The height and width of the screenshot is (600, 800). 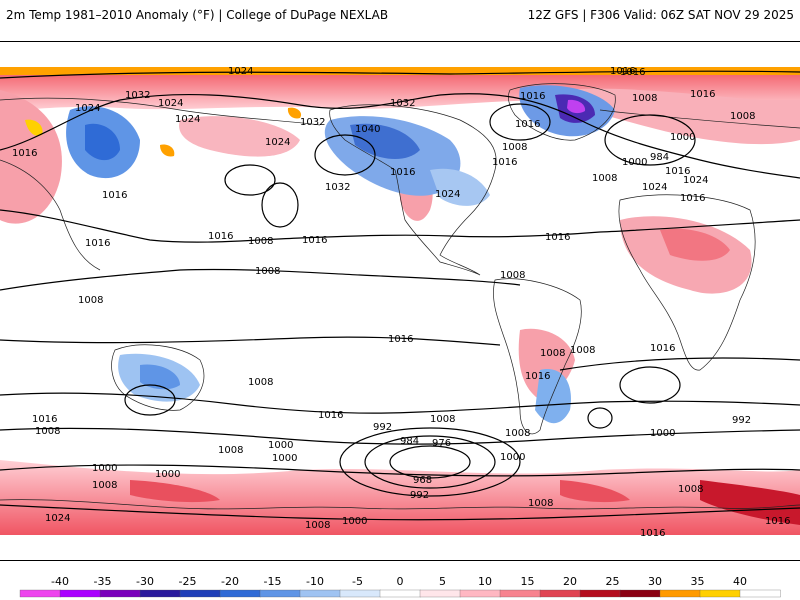 I want to click on colorbar-tick-label: 40, so click(x=740, y=581).